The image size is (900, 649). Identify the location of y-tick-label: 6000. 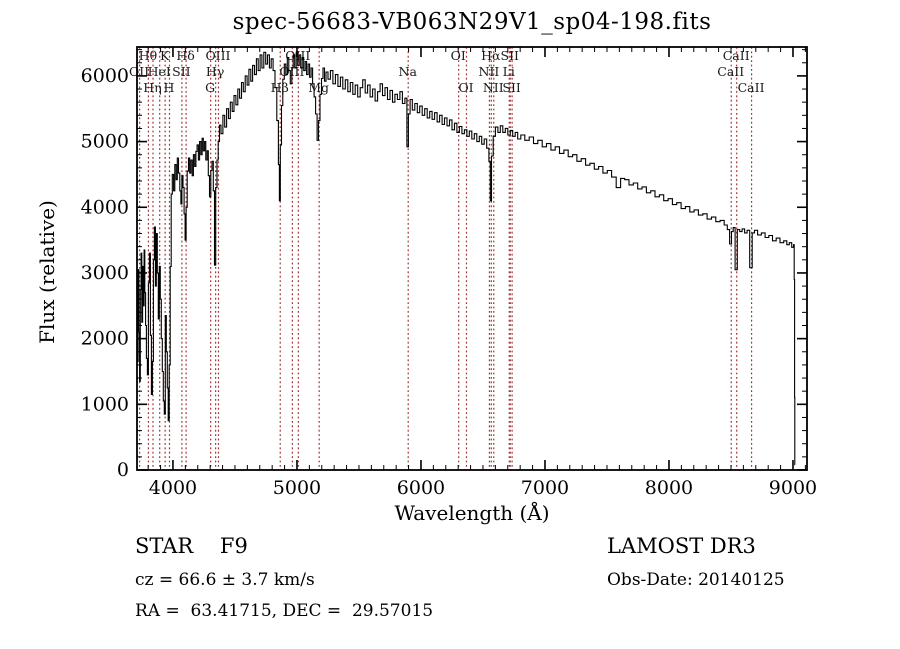
(105, 76).